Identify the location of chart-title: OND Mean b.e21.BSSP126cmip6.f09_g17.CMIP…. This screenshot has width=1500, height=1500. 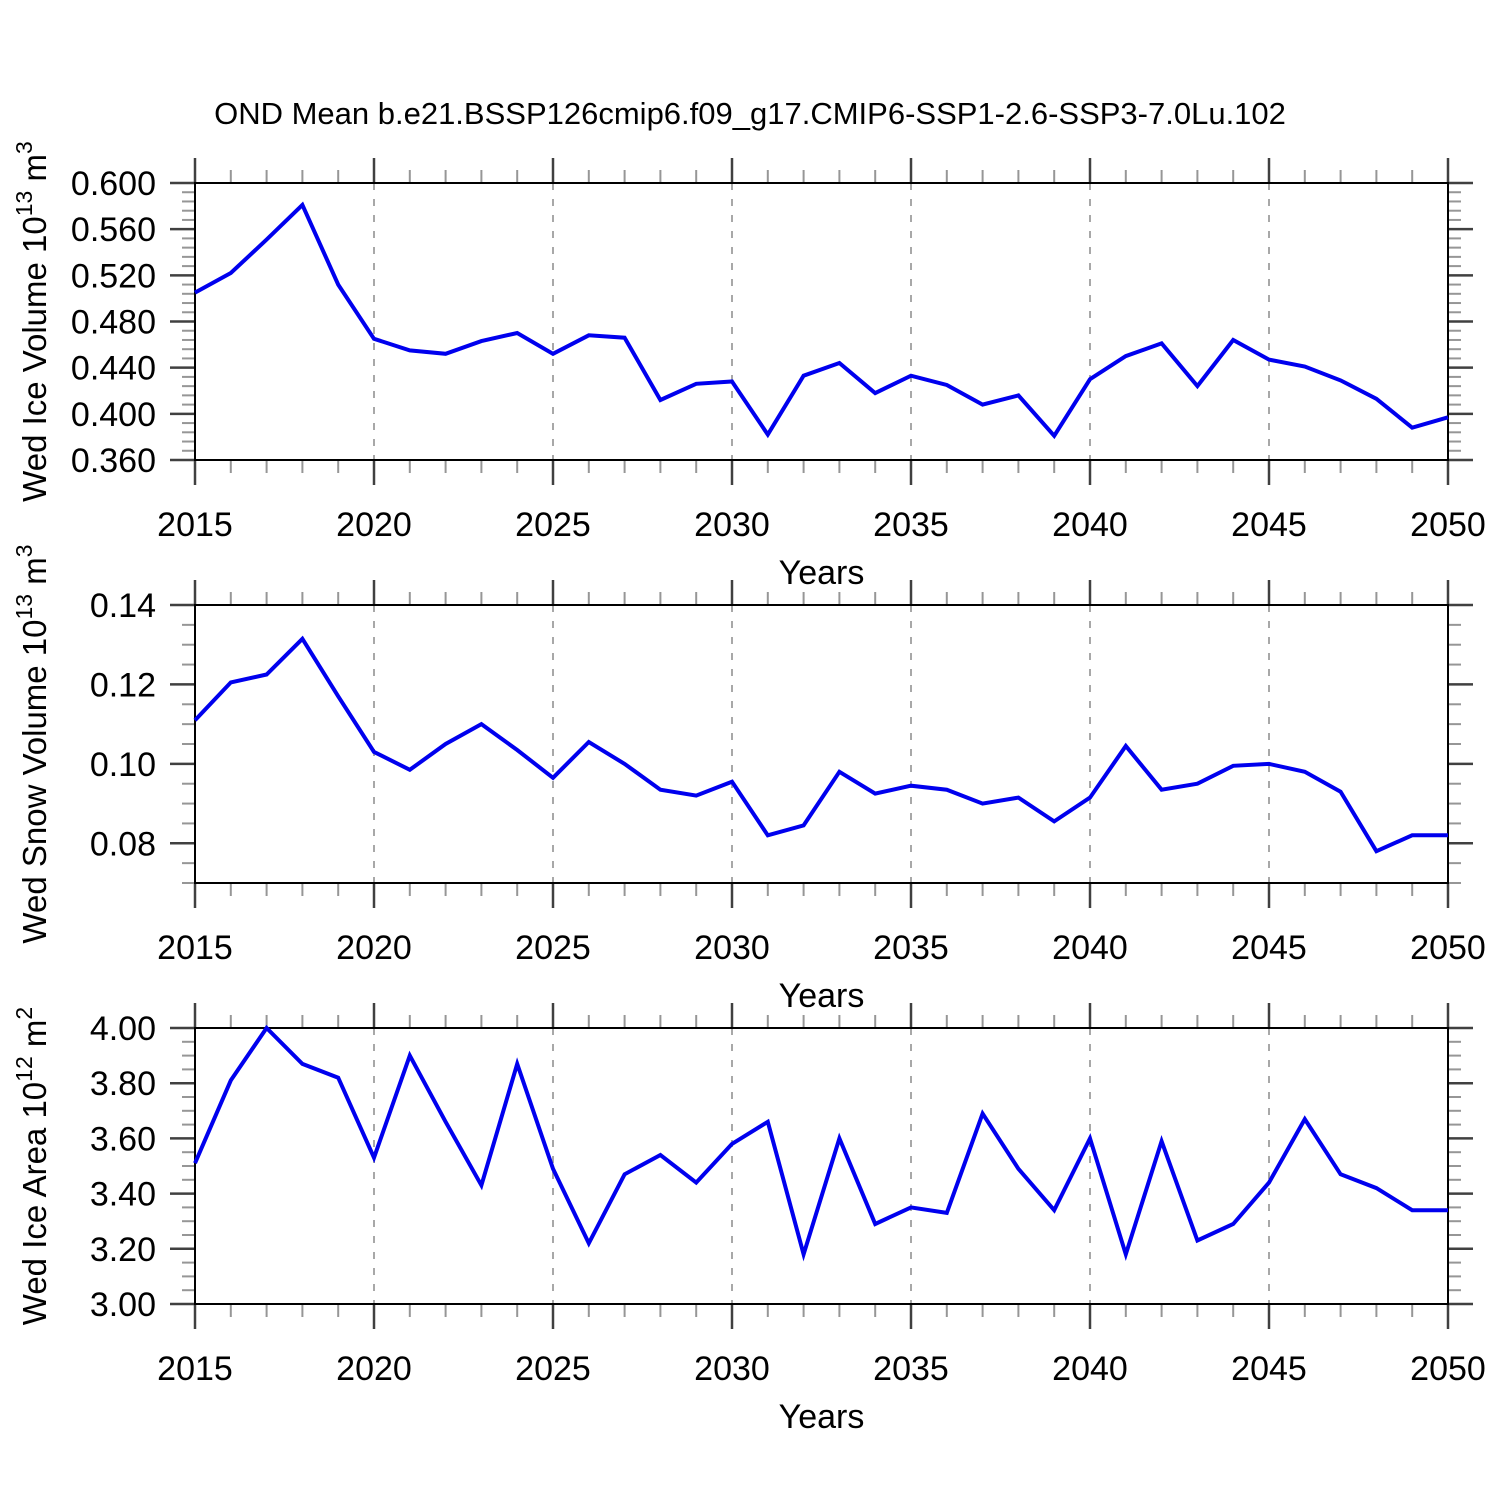
(750, 113).